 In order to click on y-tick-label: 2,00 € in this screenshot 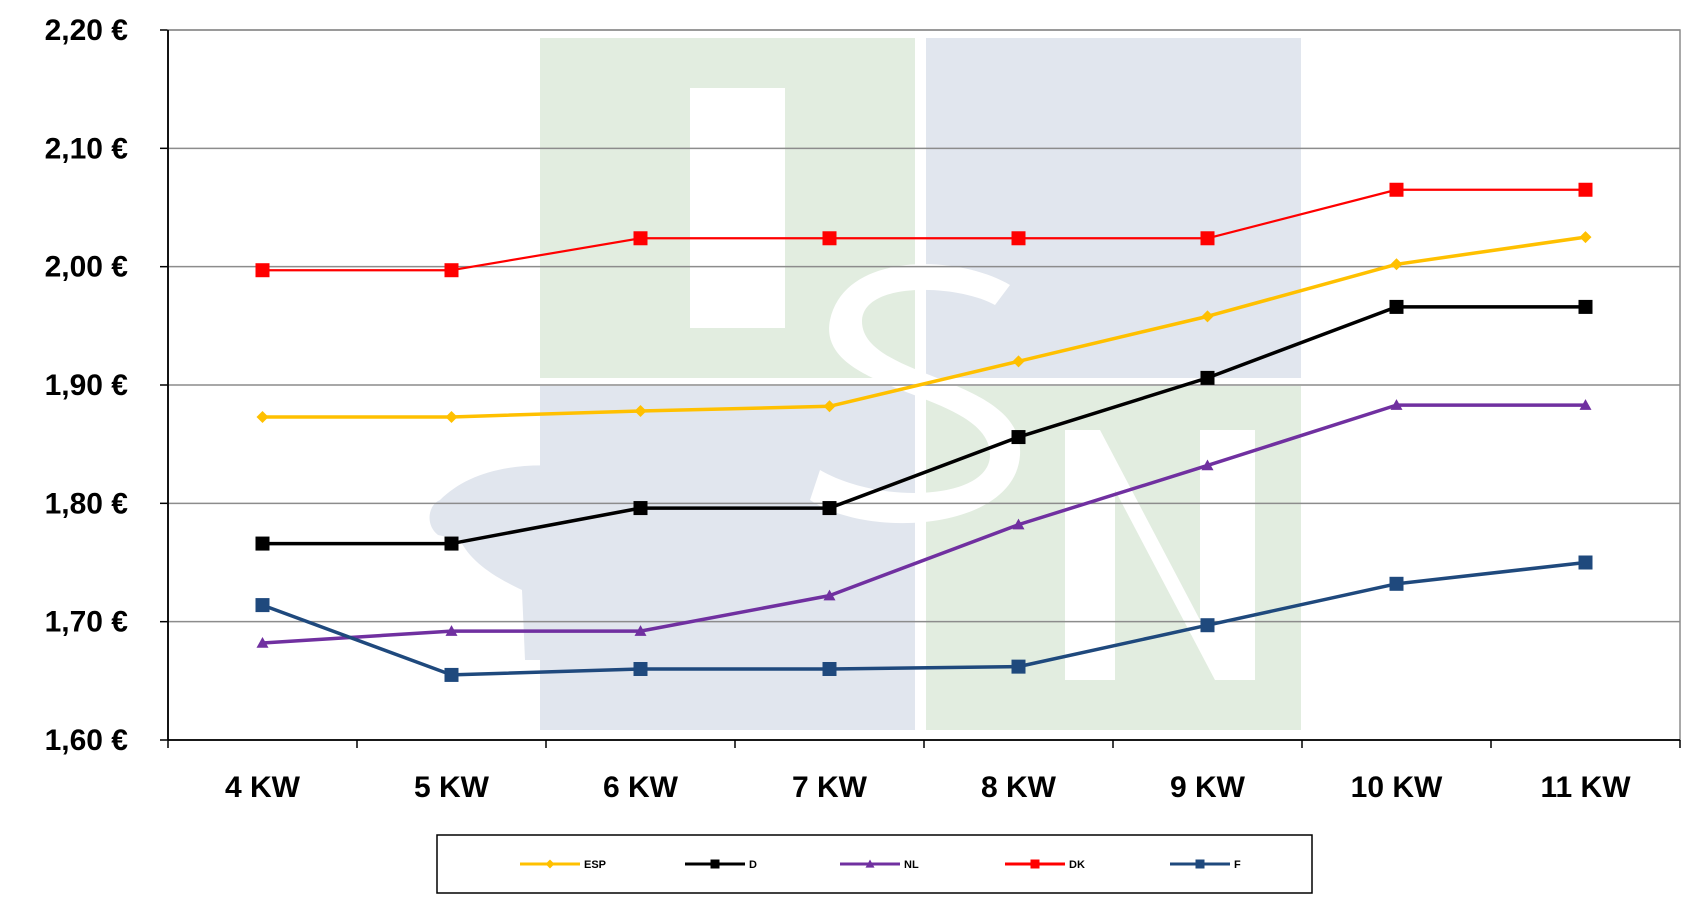, I will do `click(87, 267)`.